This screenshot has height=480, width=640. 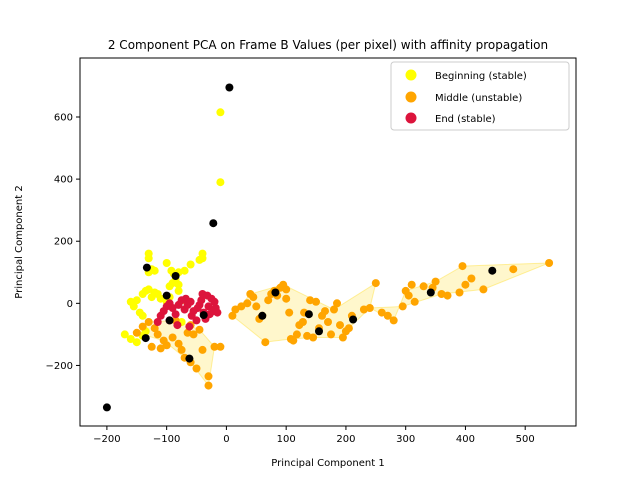 I want to click on y-tick-label: 600, so click(x=63, y=118).